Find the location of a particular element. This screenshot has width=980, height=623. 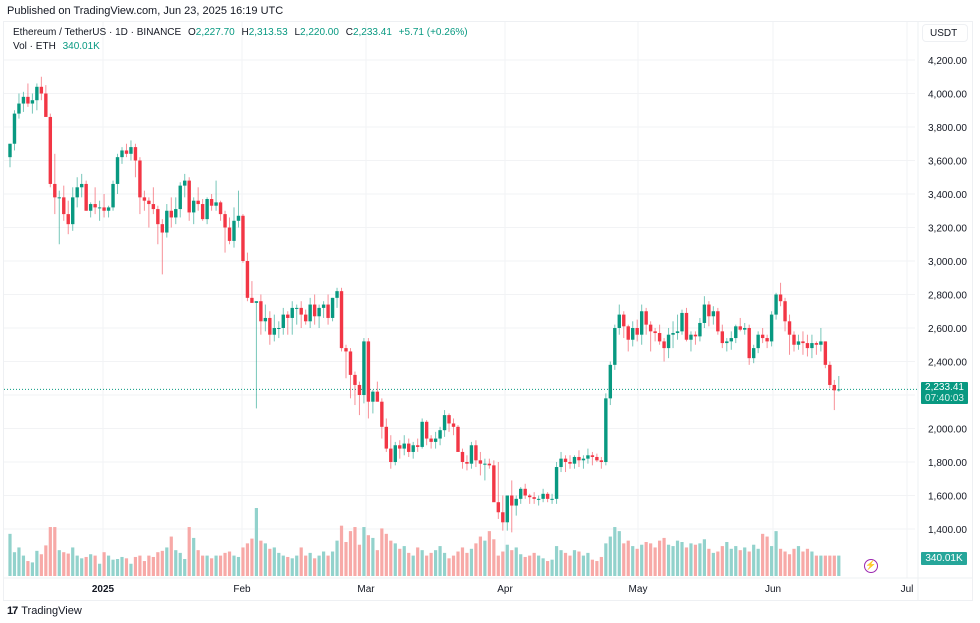

brand-footer: 17 TradingView is located at coordinates (44, 611).